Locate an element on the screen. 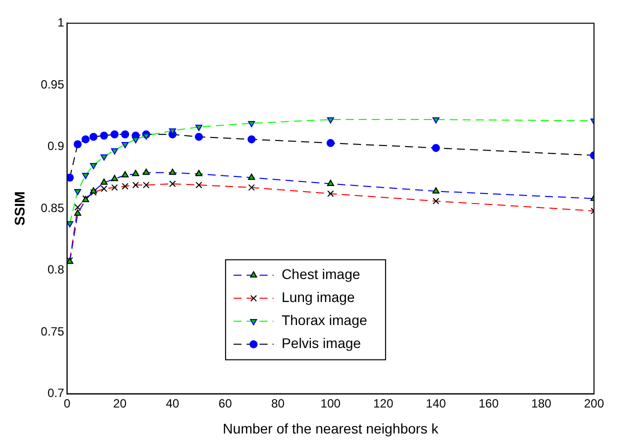 The image size is (620, 448). x-tick-label: 180 is located at coordinates (541, 403).